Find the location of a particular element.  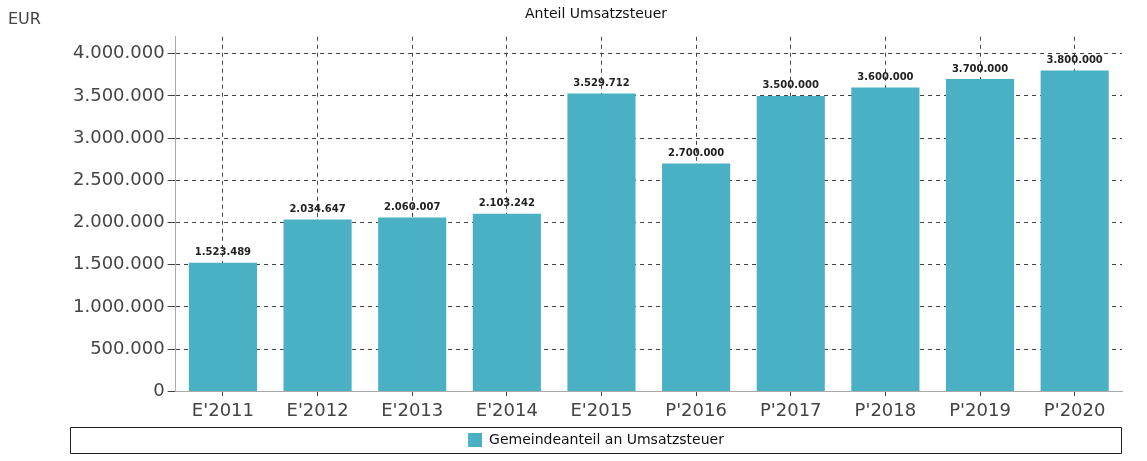

data-label: 2.060.007 is located at coordinates (412, 207).